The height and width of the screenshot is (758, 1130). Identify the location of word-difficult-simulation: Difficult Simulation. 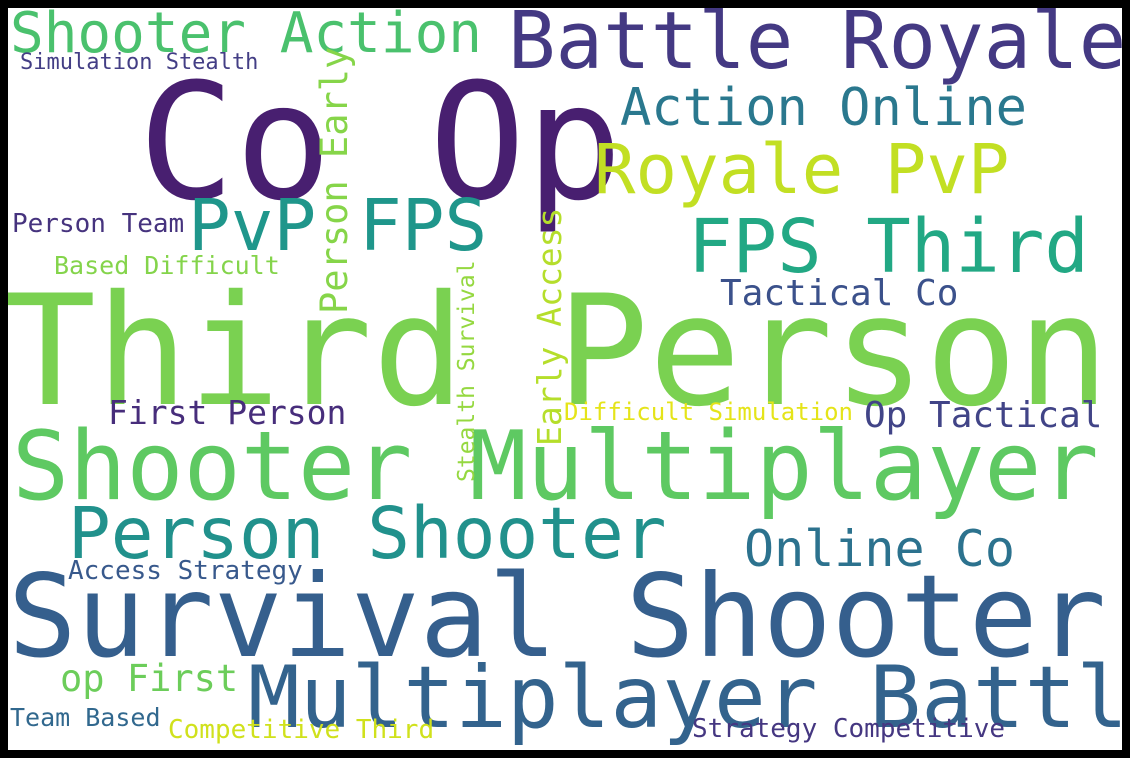
(708, 412).